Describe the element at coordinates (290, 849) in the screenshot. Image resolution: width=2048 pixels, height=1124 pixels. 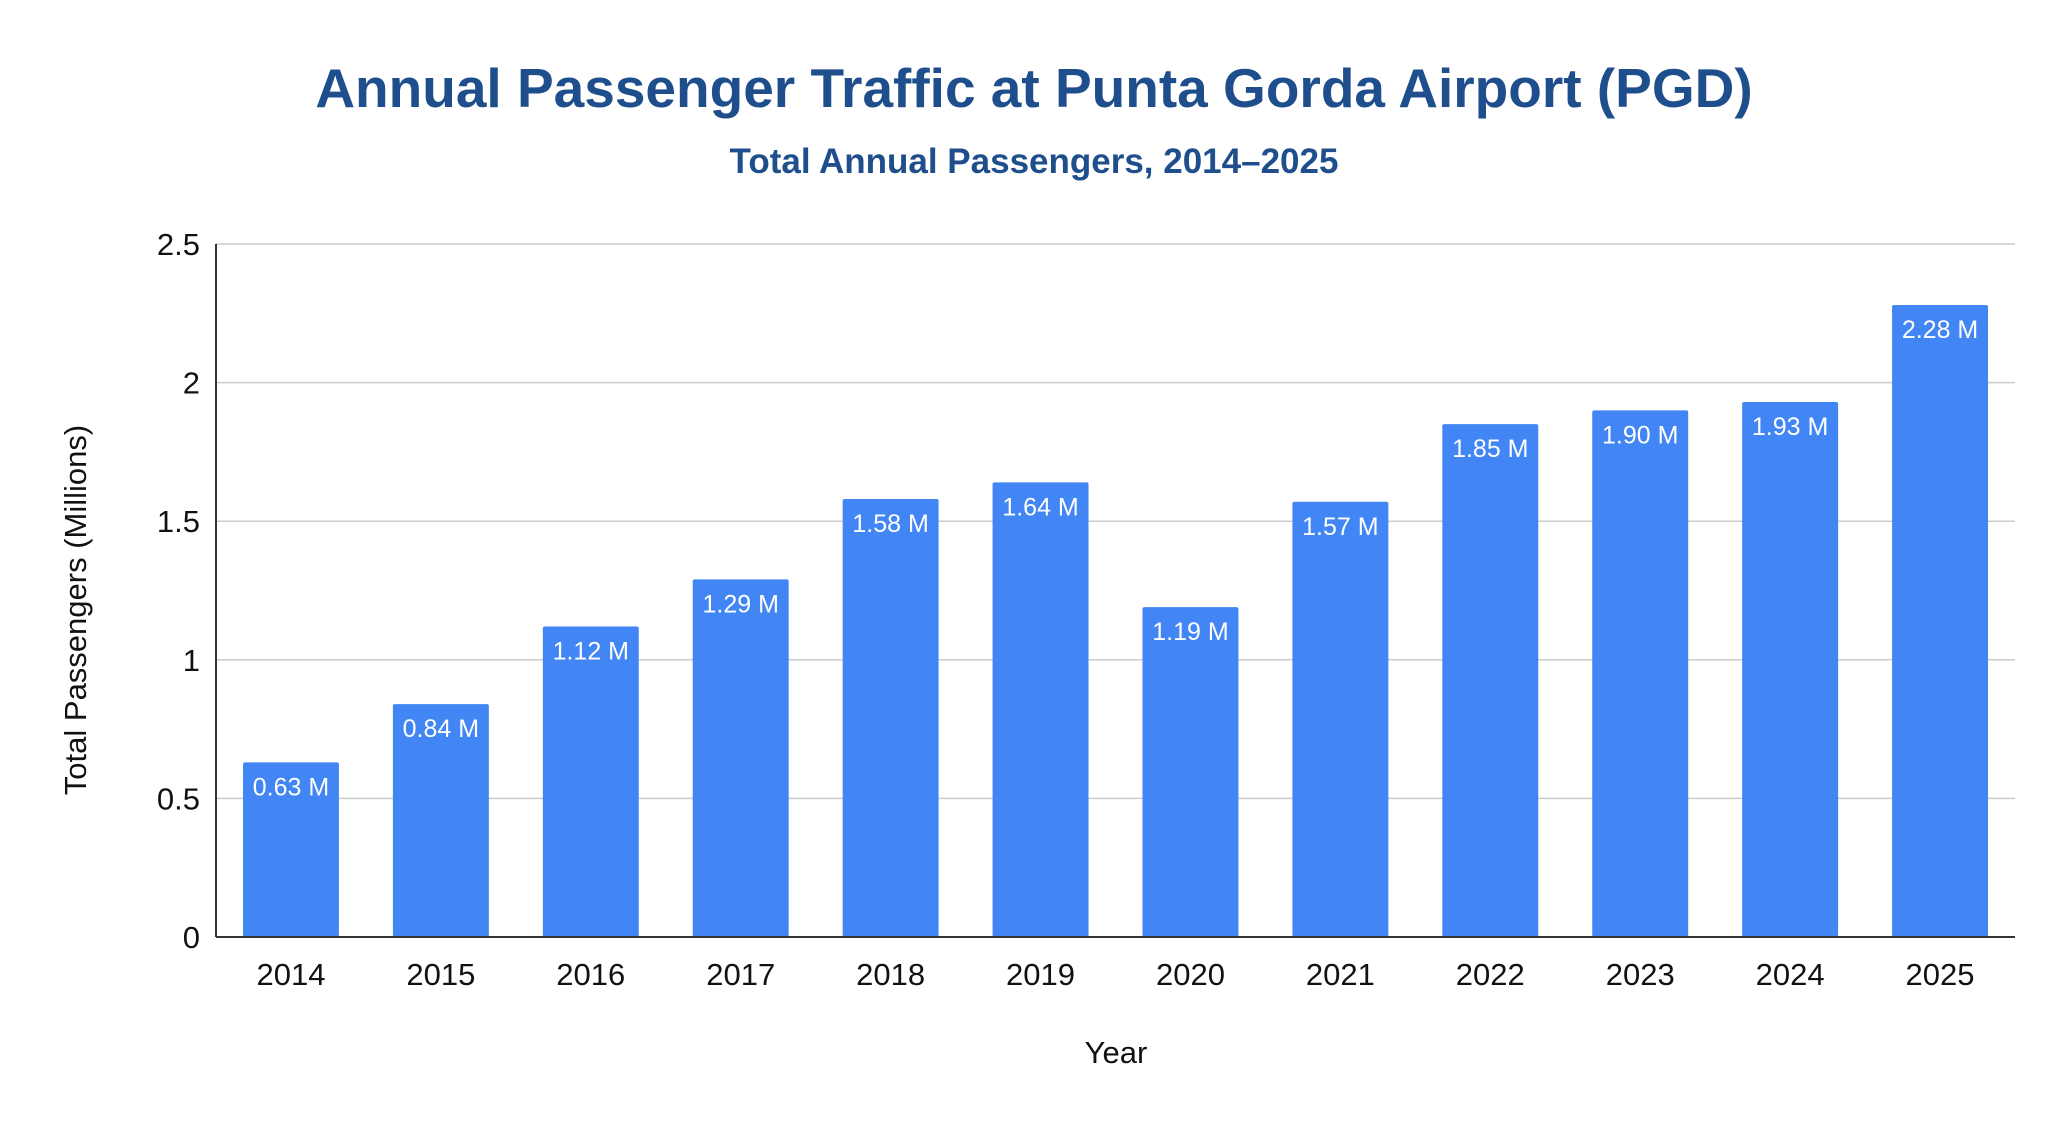
I see `bar-2014` at that location.